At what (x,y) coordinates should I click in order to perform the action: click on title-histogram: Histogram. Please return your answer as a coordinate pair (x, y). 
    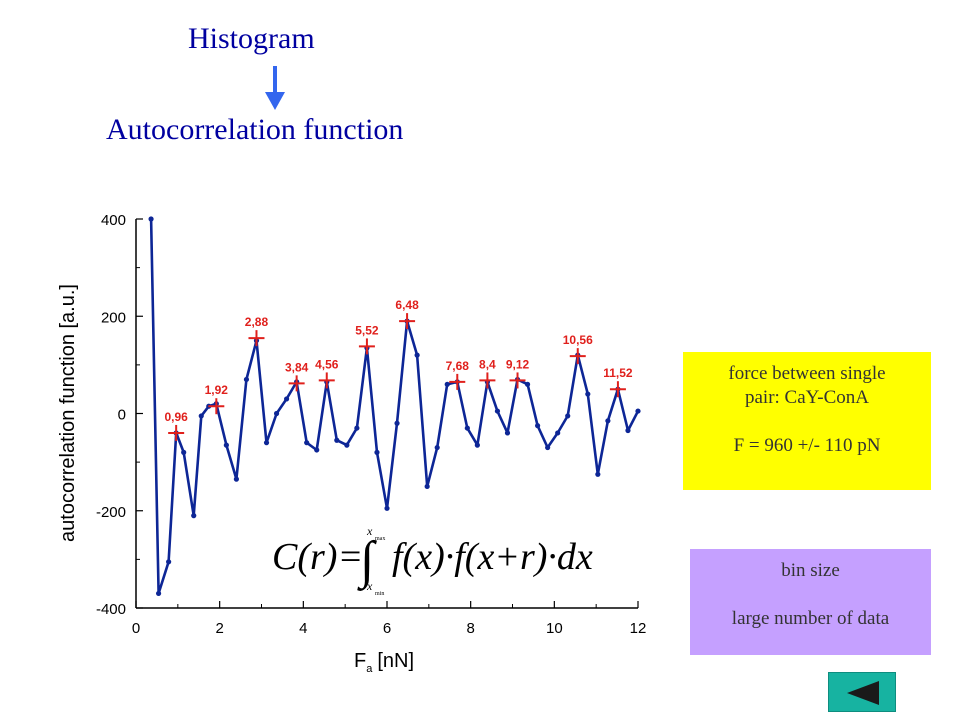
    Looking at the image, I should click on (251, 38).